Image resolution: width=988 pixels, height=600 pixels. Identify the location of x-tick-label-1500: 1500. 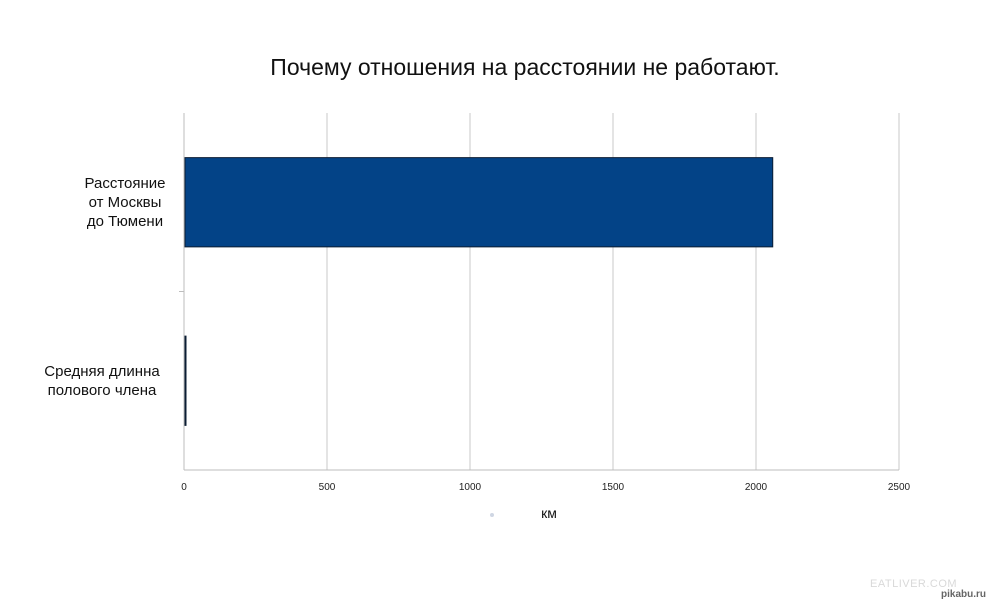
(613, 487).